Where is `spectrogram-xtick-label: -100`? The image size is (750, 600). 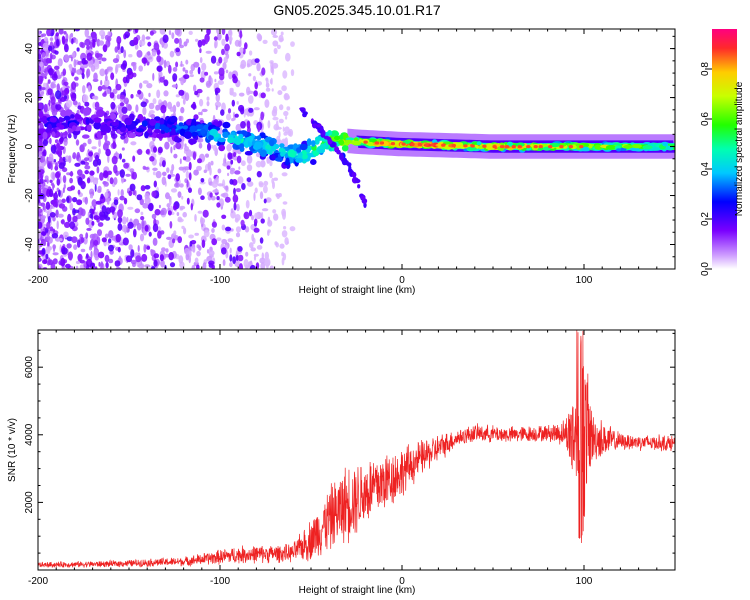
spectrogram-xtick-label: -100 is located at coordinates (220, 280).